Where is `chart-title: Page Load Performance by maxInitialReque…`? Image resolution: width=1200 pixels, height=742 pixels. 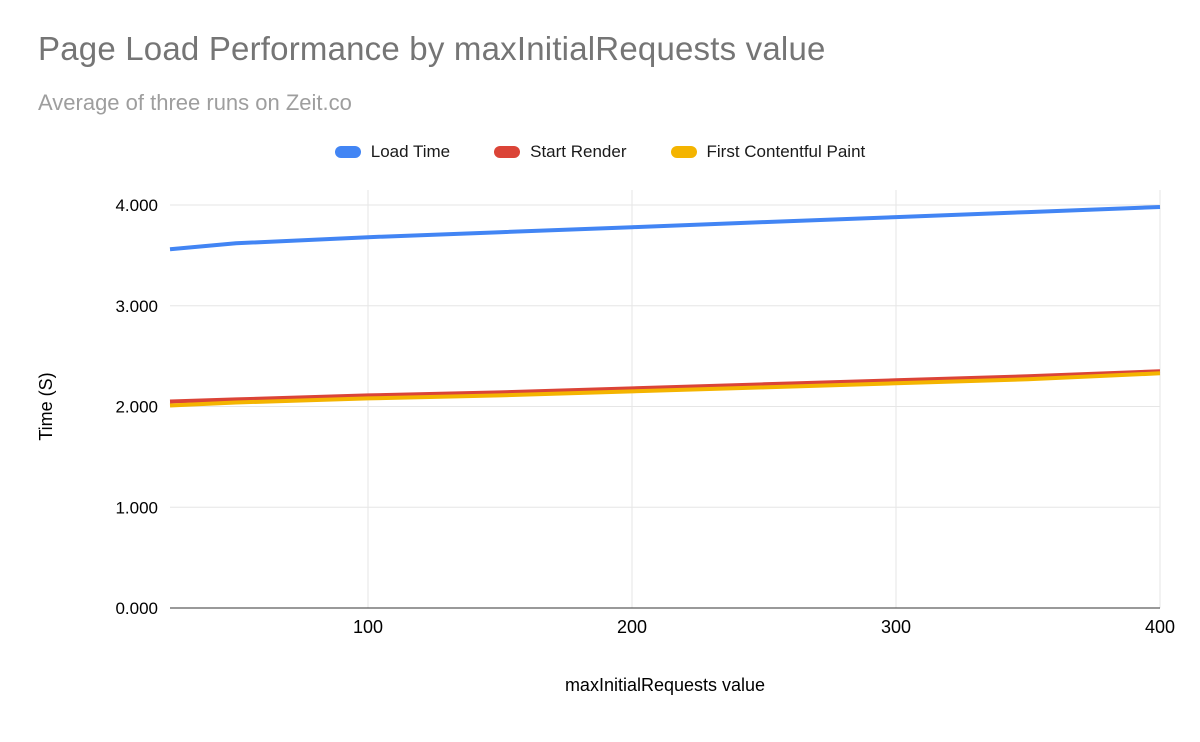
chart-title: Page Load Performance by maxInitialReque… is located at coordinates (432, 48).